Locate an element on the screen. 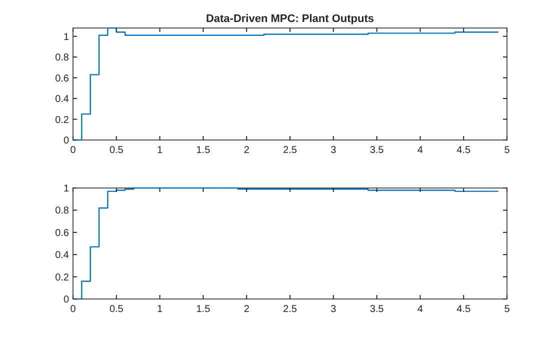 This screenshot has width=560, height=337. chart-title: Data-Driven MPC: Plant Outputs is located at coordinates (290, 19).